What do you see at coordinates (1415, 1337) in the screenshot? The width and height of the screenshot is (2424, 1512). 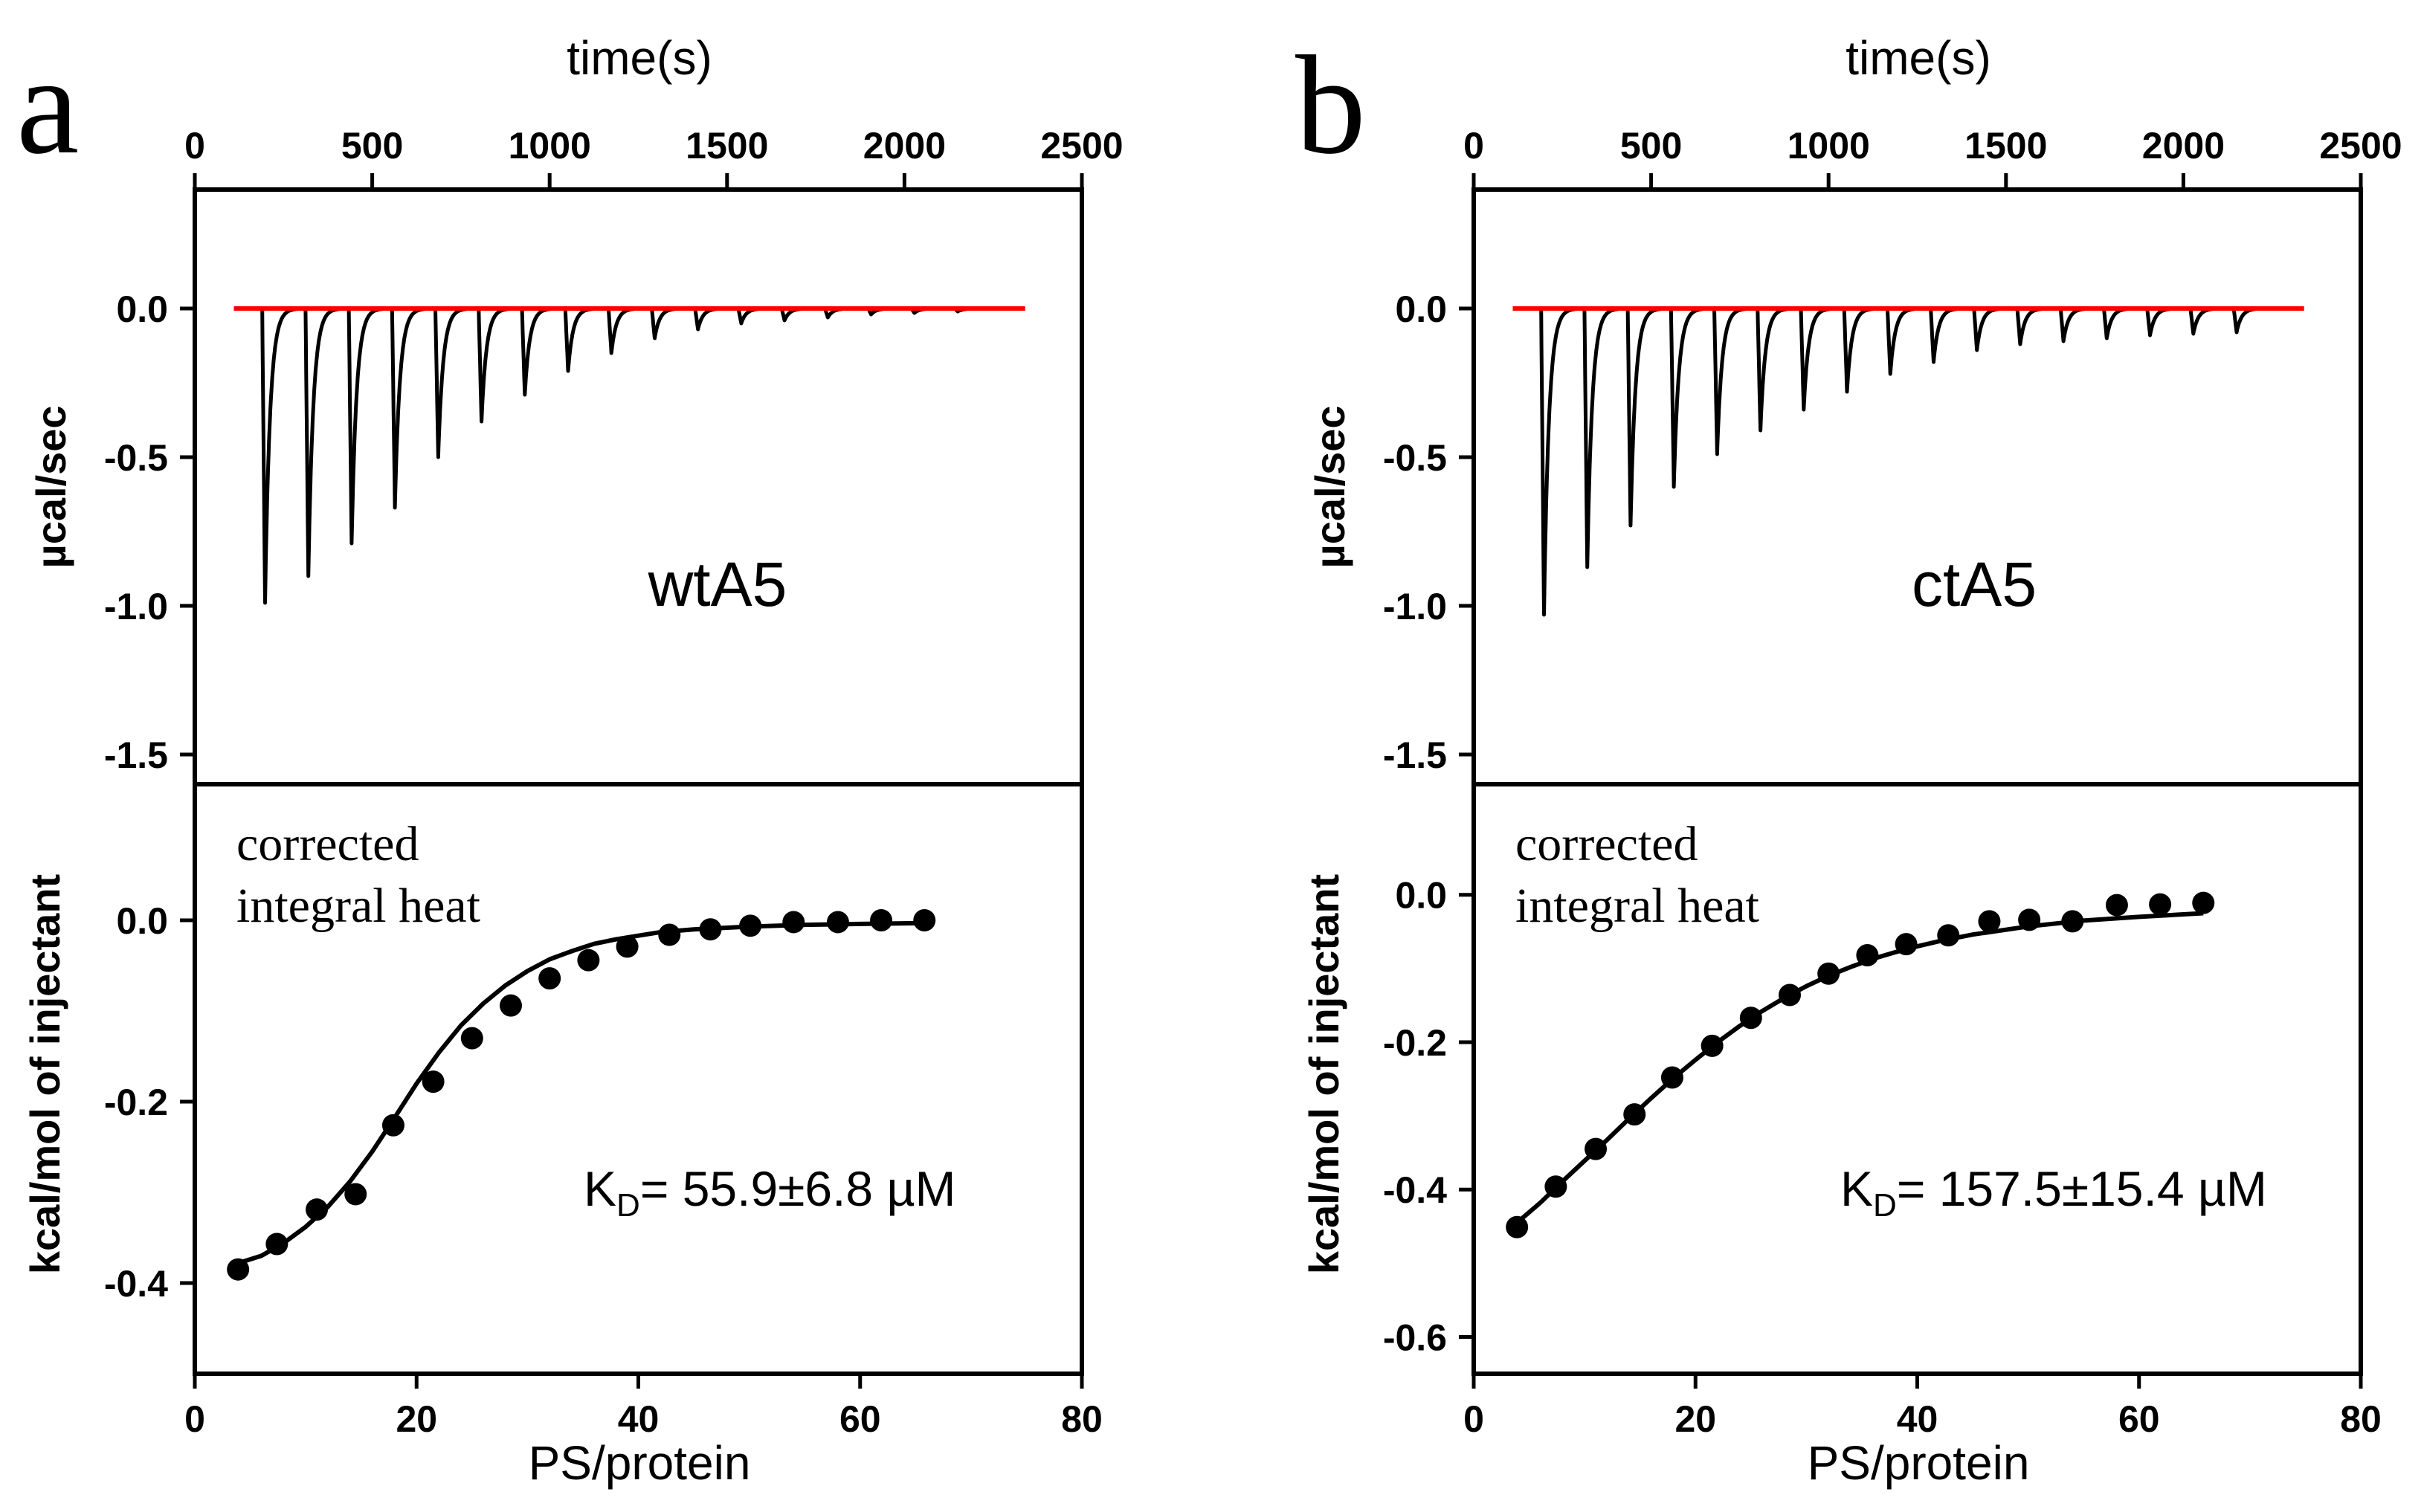 I see `binding-y-tick-label: -0.6` at bounding box center [1415, 1337].